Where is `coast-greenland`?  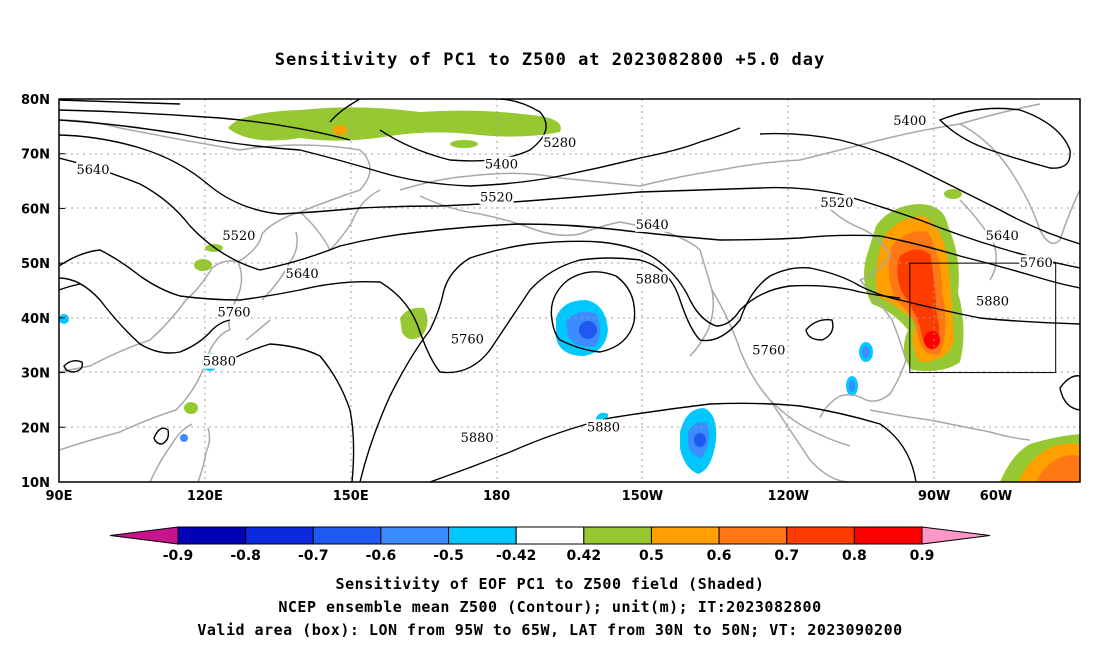
coast-greenland is located at coordinates (1019, 184).